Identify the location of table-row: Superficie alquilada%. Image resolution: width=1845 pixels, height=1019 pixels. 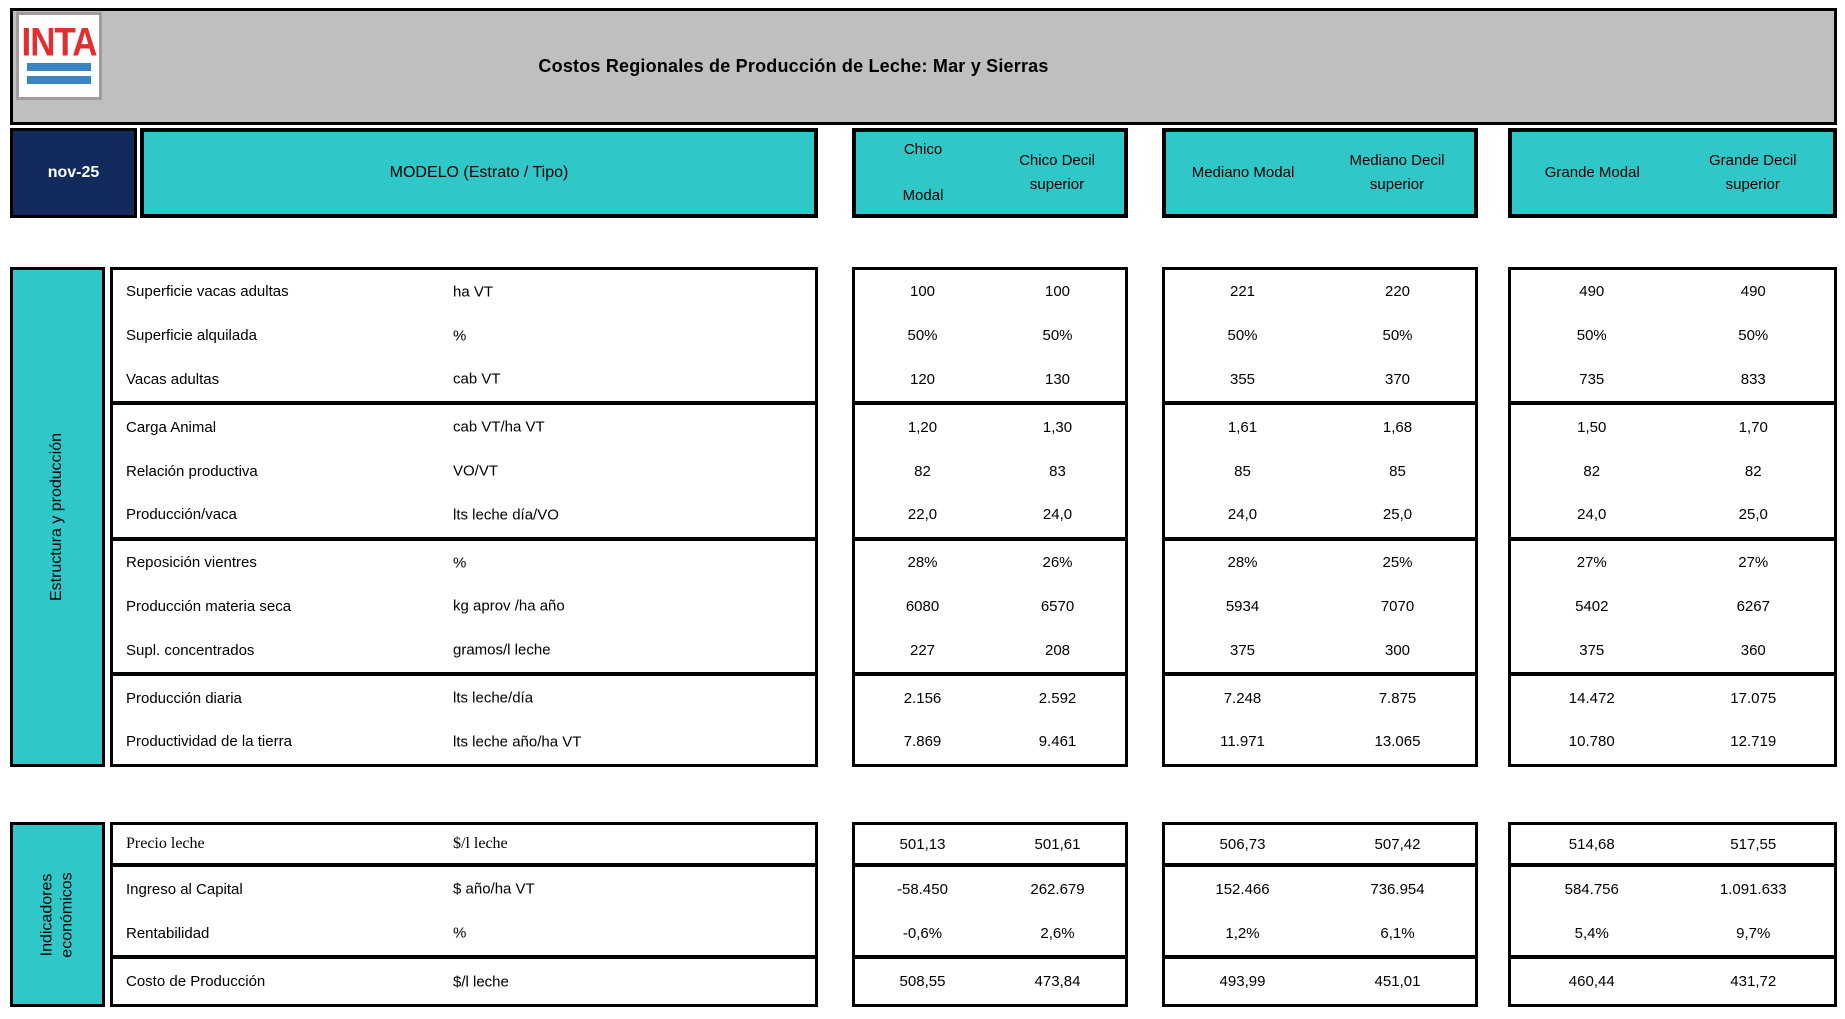
(464, 336).